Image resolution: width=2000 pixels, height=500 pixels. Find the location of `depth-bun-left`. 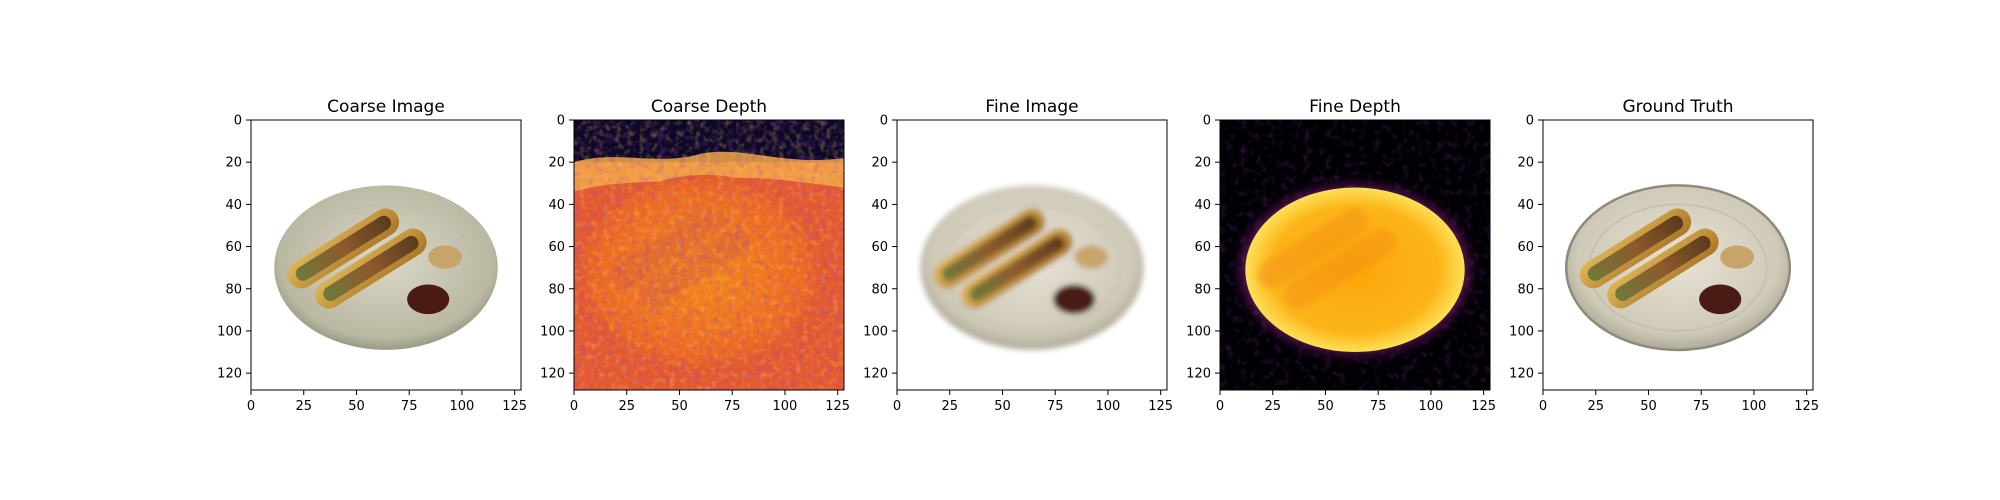

depth-bun-left is located at coordinates (1312, 248).